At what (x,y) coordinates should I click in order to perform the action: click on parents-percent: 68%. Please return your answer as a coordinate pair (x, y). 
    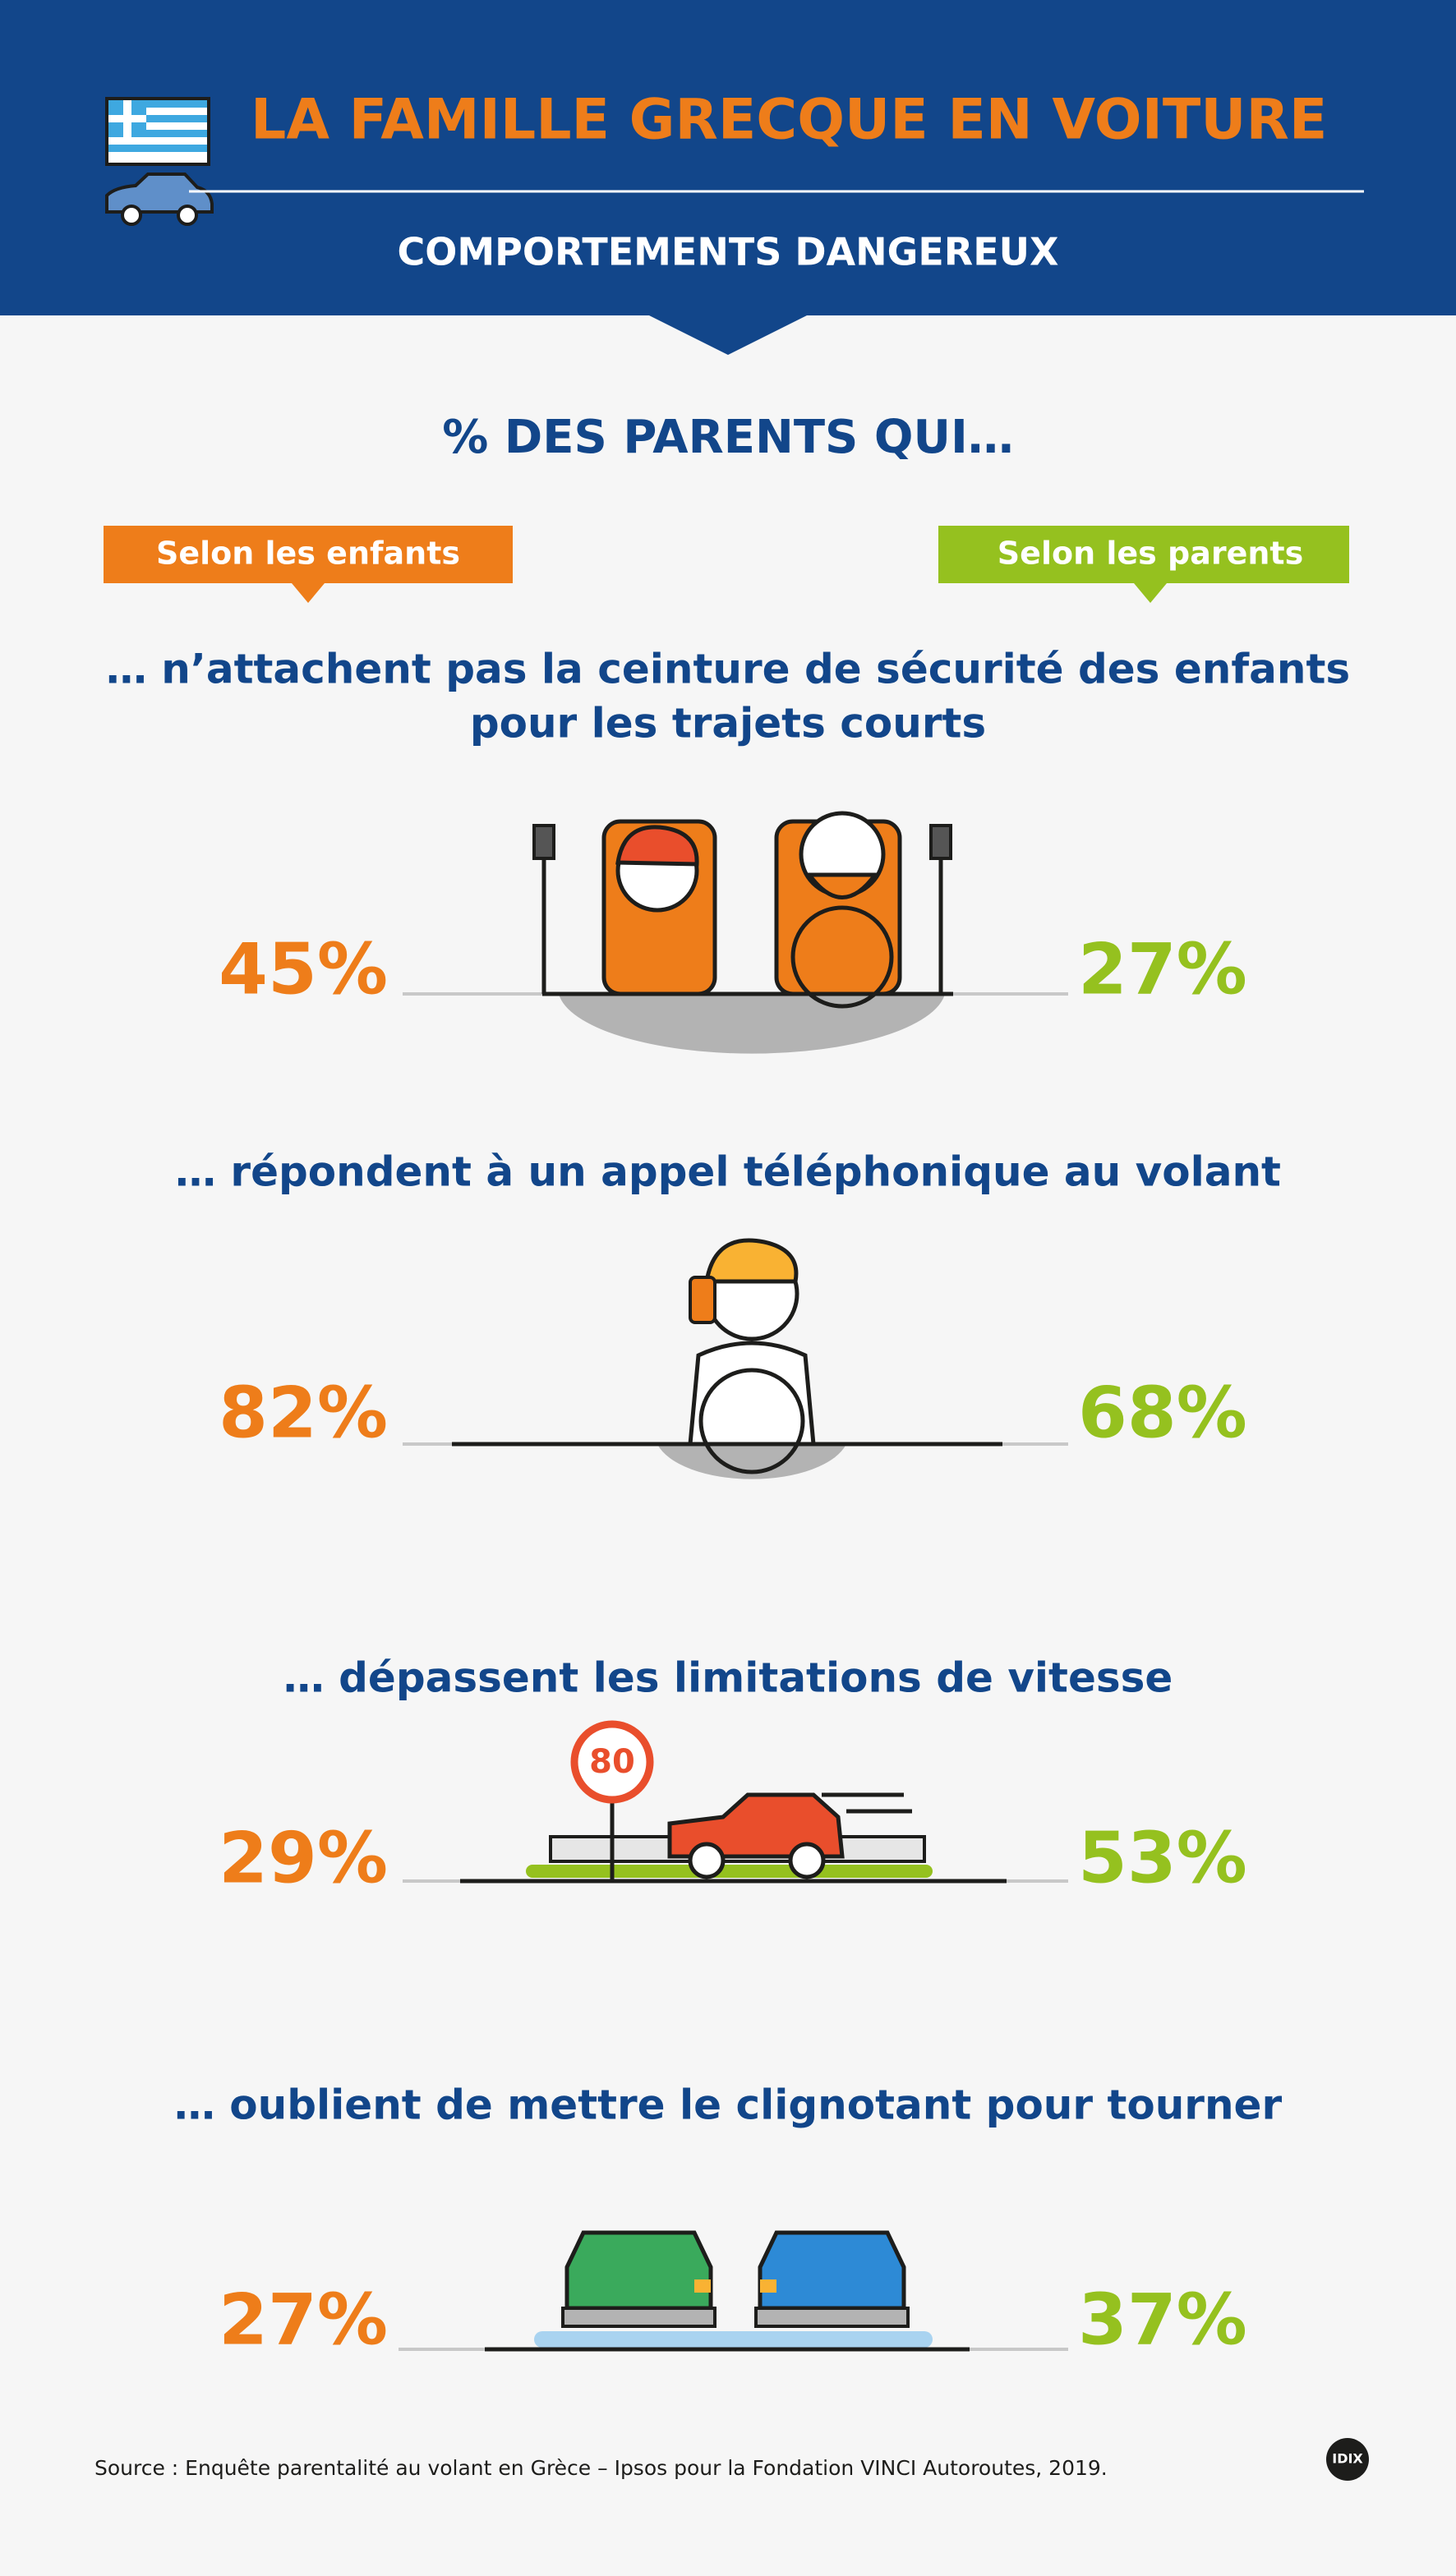
    Looking at the image, I should click on (1162, 1413).